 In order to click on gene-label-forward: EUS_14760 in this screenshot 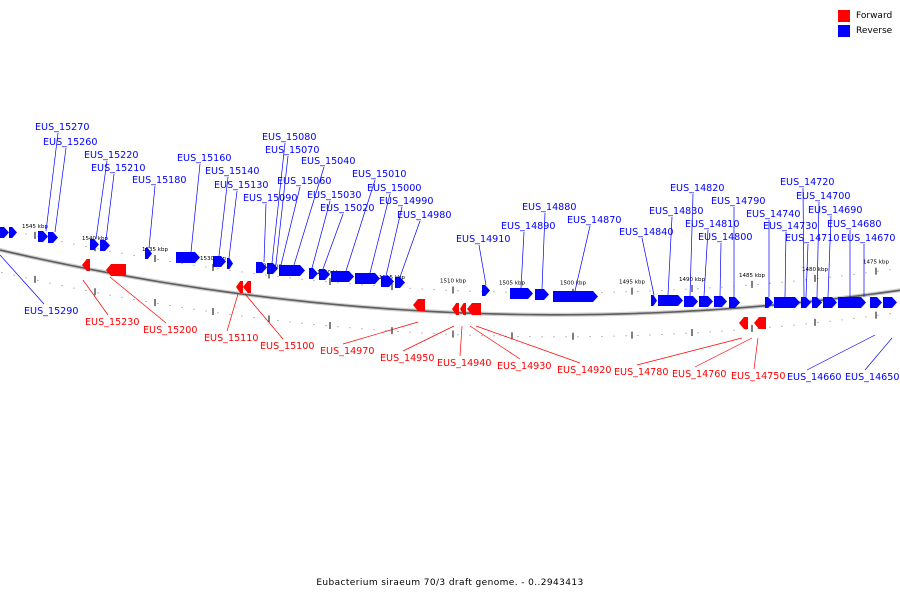, I will do `click(699, 374)`.